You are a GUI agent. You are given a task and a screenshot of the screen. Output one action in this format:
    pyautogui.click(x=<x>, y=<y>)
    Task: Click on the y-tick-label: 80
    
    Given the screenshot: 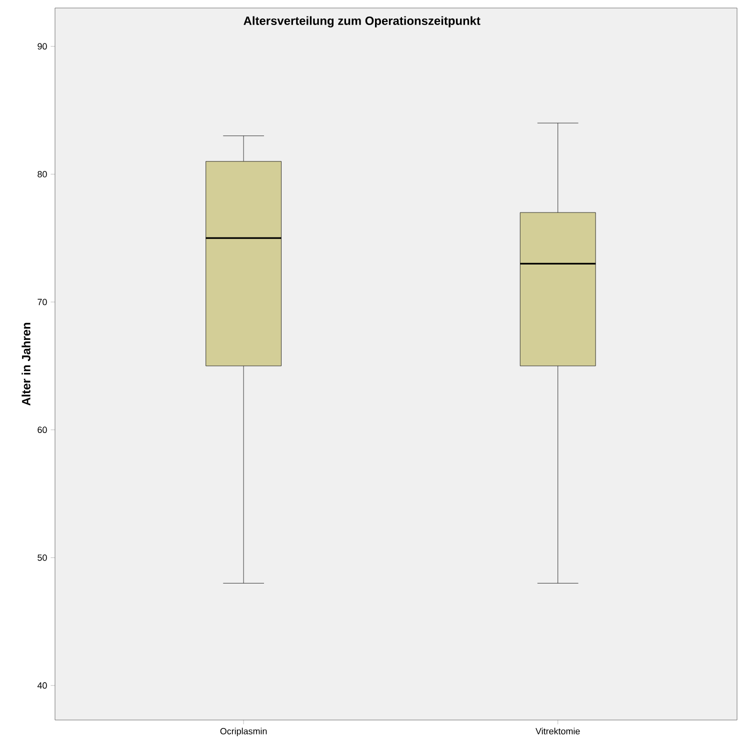 What is the action you would take?
    pyautogui.click(x=42, y=174)
    